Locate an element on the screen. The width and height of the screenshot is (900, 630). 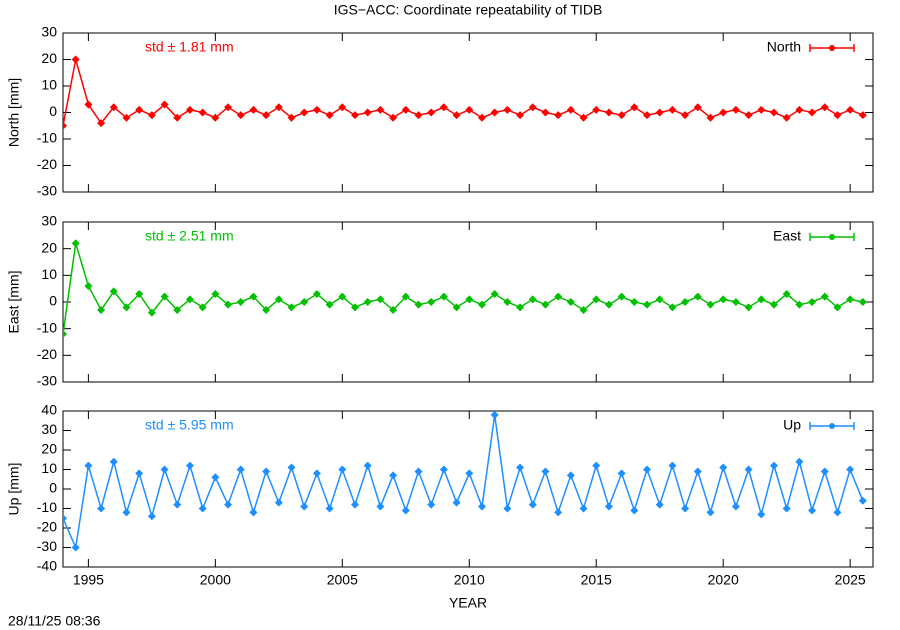
y-tick-label: -40 is located at coordinates (47, 566).